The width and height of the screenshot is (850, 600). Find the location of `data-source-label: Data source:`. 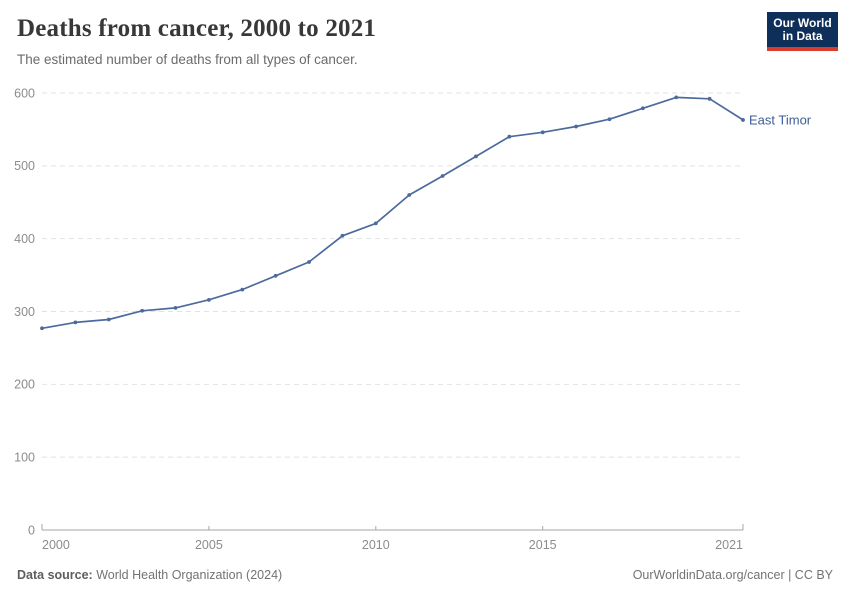

data-source-label: Data source: is located at coordinates (55, 575).